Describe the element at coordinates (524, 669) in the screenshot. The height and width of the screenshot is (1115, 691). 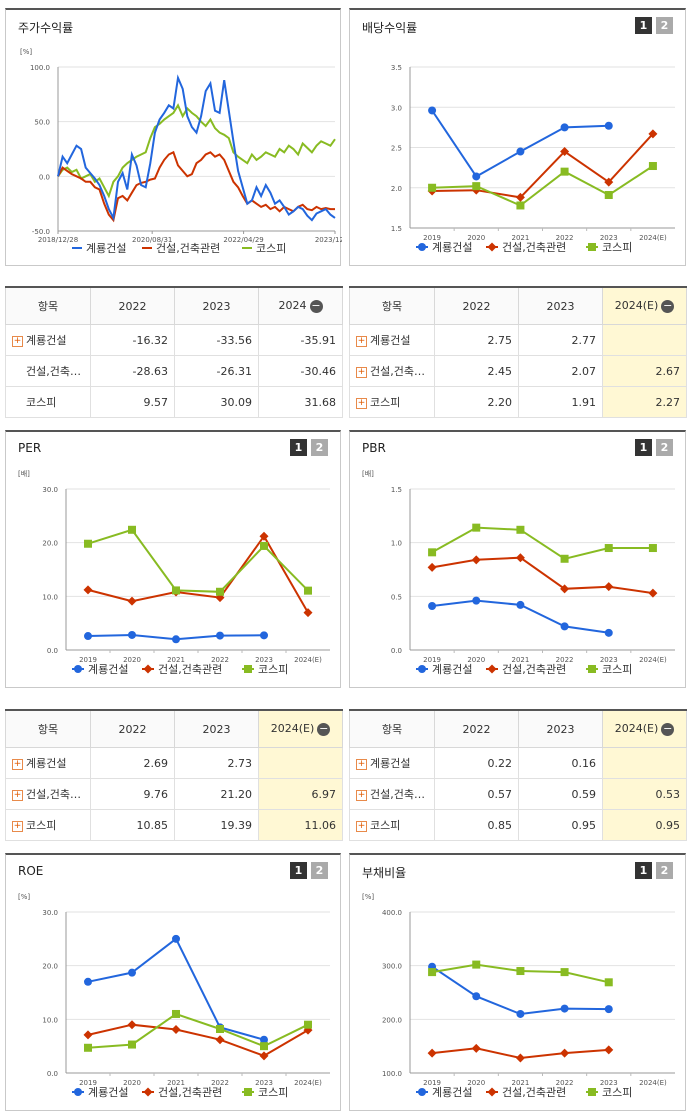
I see `legend: 계룡건설 건설,건축관련 코스피` at that location.